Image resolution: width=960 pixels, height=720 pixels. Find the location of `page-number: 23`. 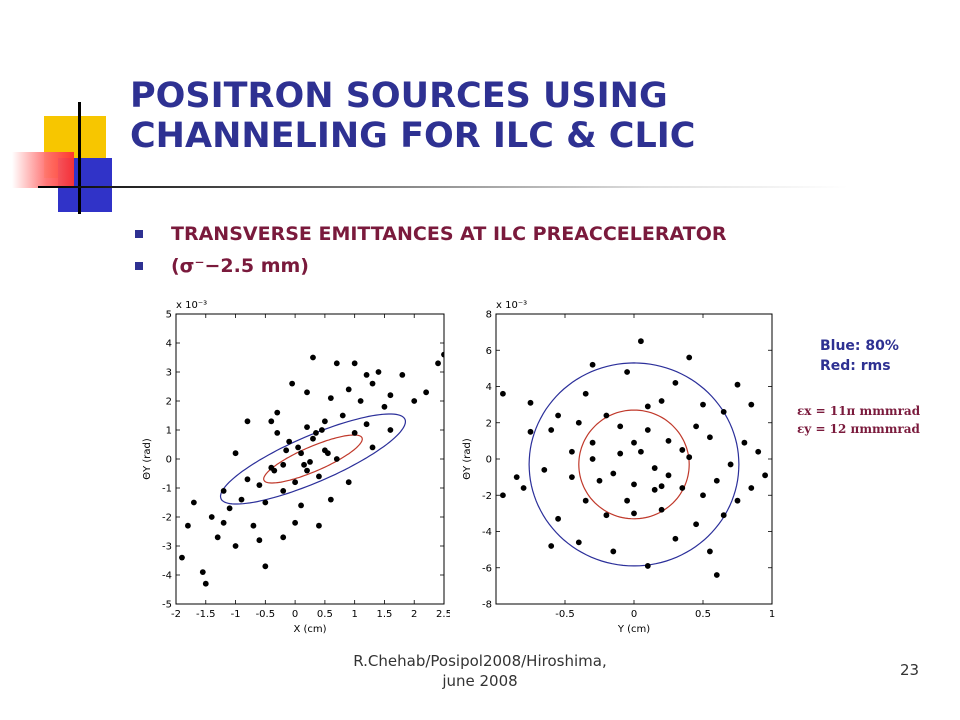

page-number: 23 is located at coordinates (910, 670).